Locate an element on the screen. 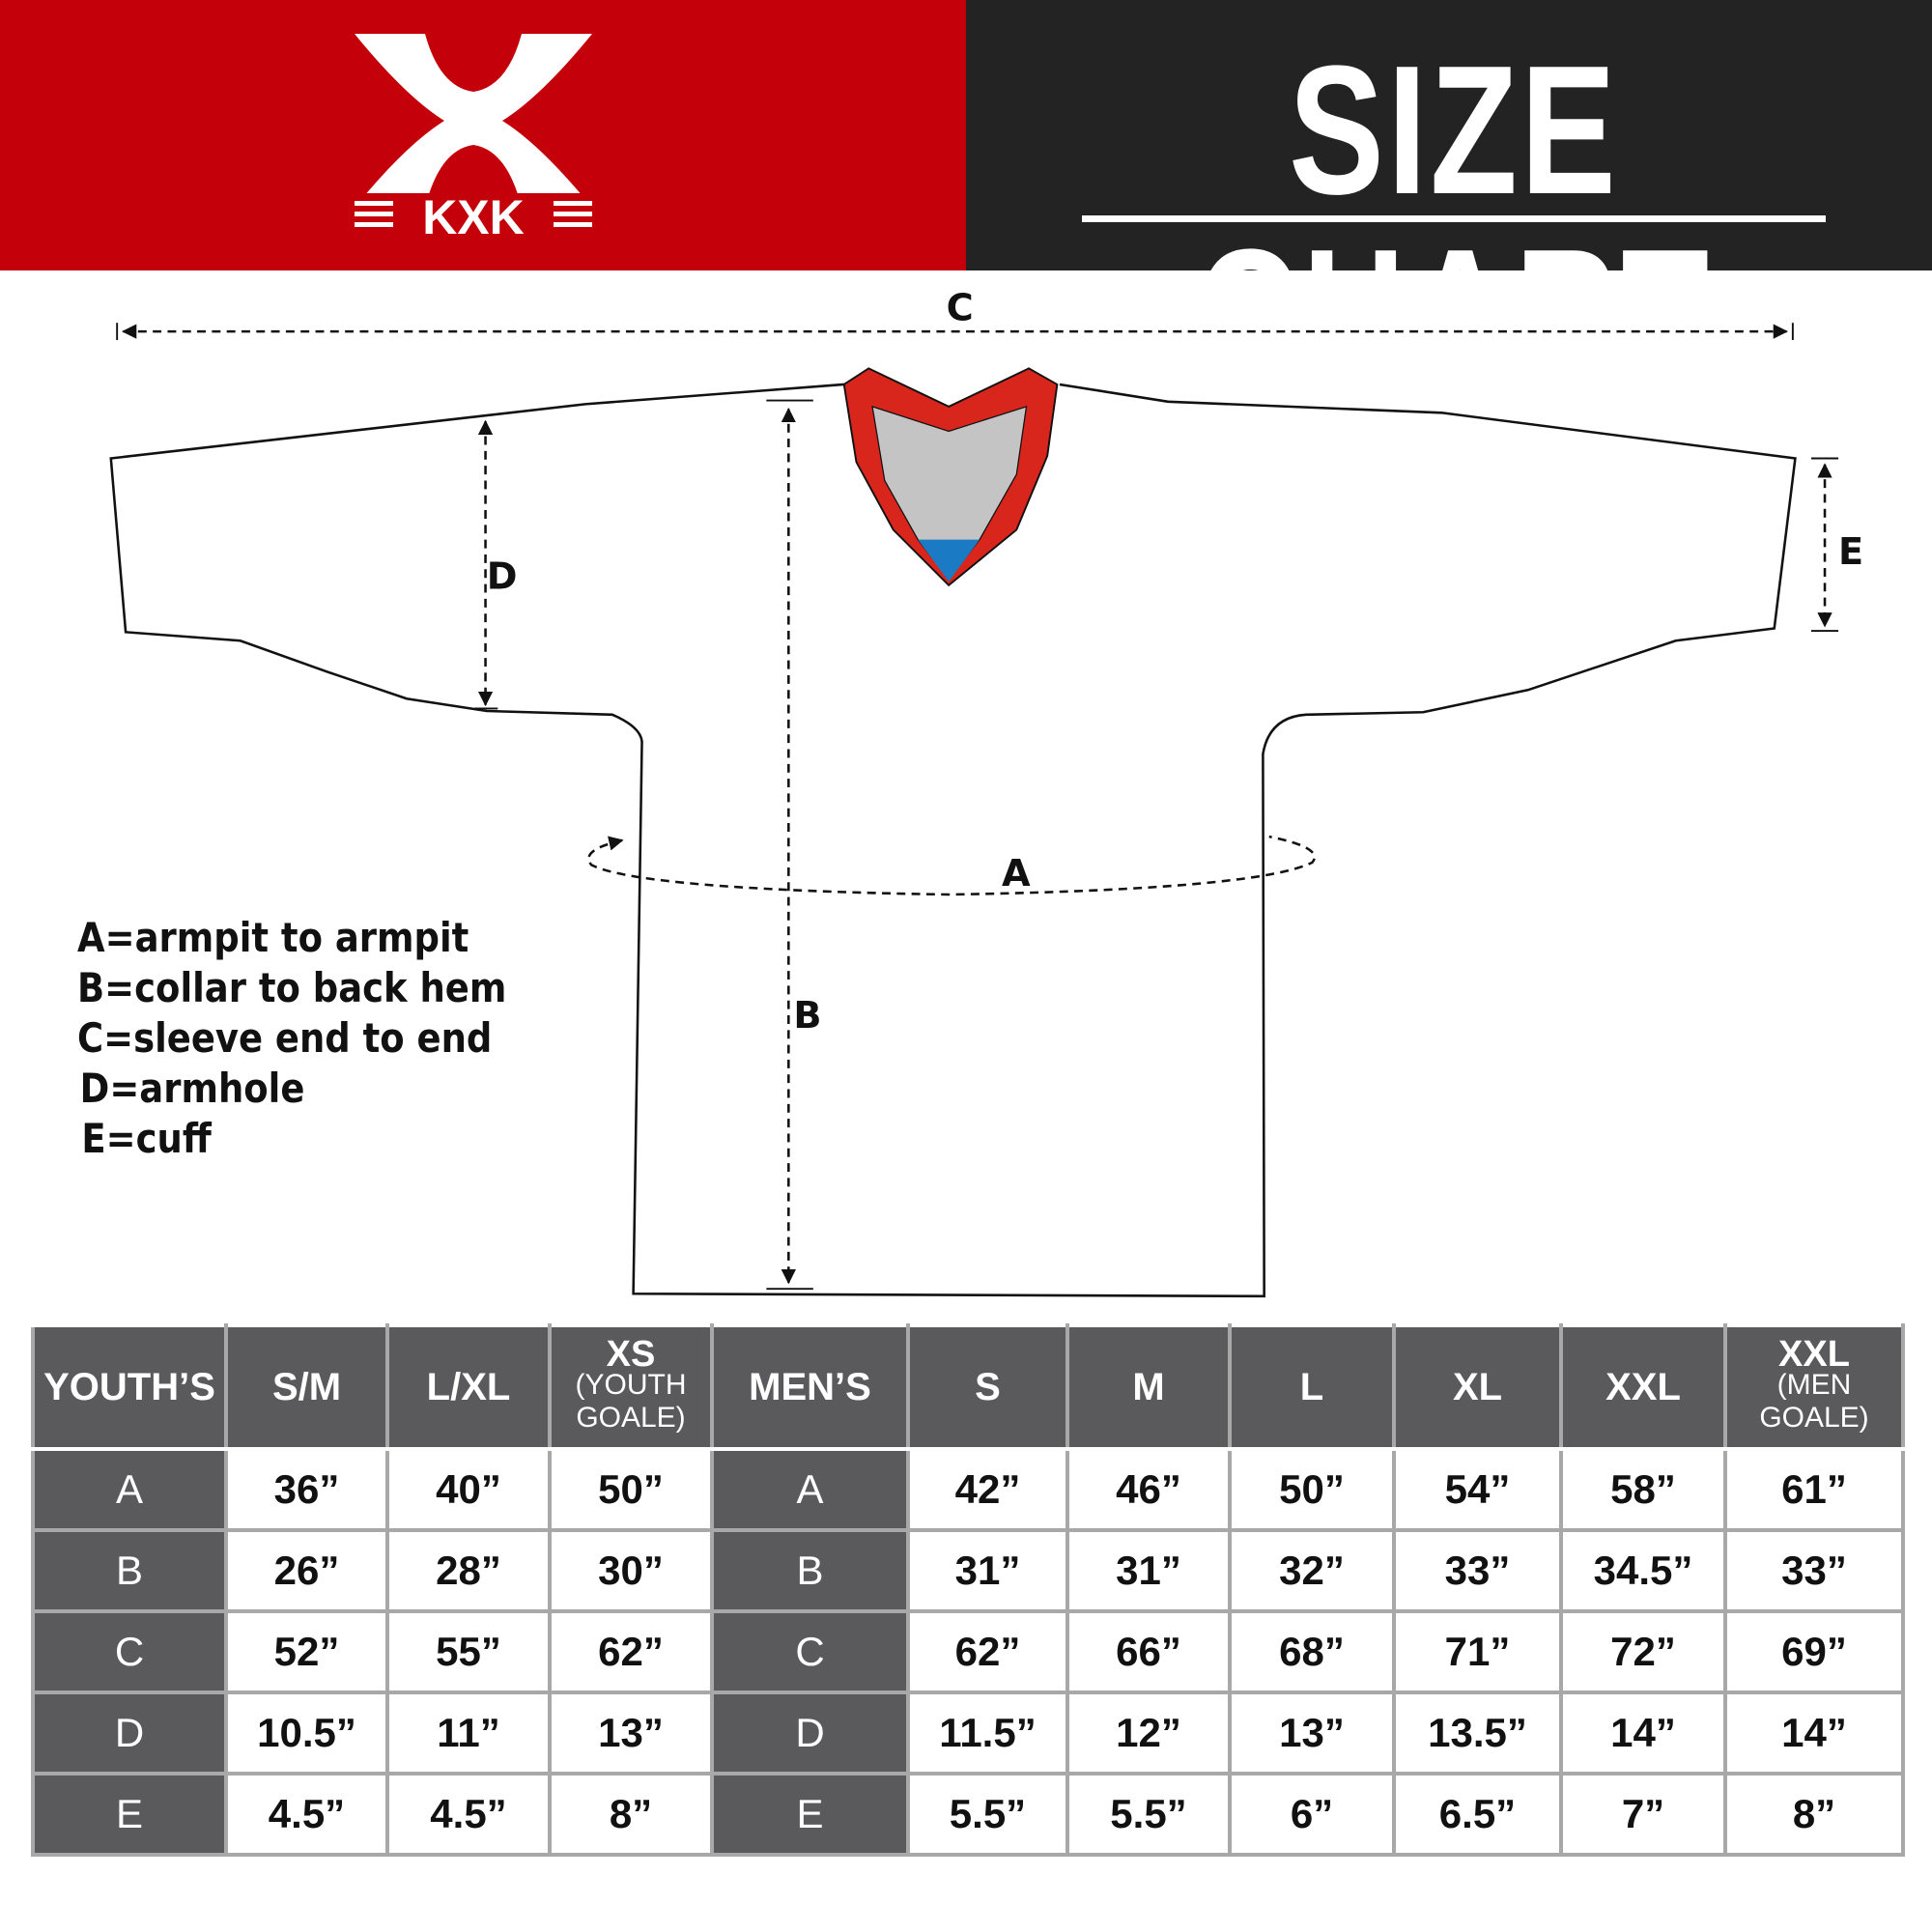  table-row: E 4.5” 4.5” 8” E 5.5” 5.5” 6” 6.5” 7” 8” is located at coordinates (968, 1814).